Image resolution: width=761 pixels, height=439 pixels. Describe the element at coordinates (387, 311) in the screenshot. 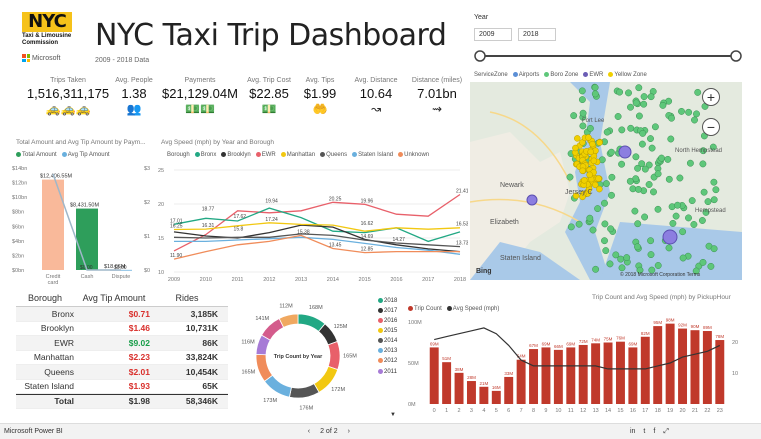

I see `donut-legend-item: 2017` at that location.